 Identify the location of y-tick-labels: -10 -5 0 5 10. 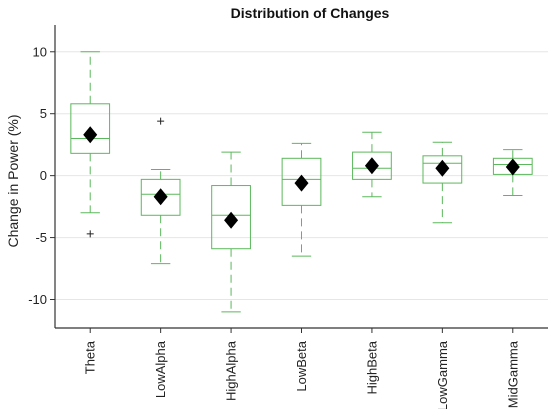
(41, 175).